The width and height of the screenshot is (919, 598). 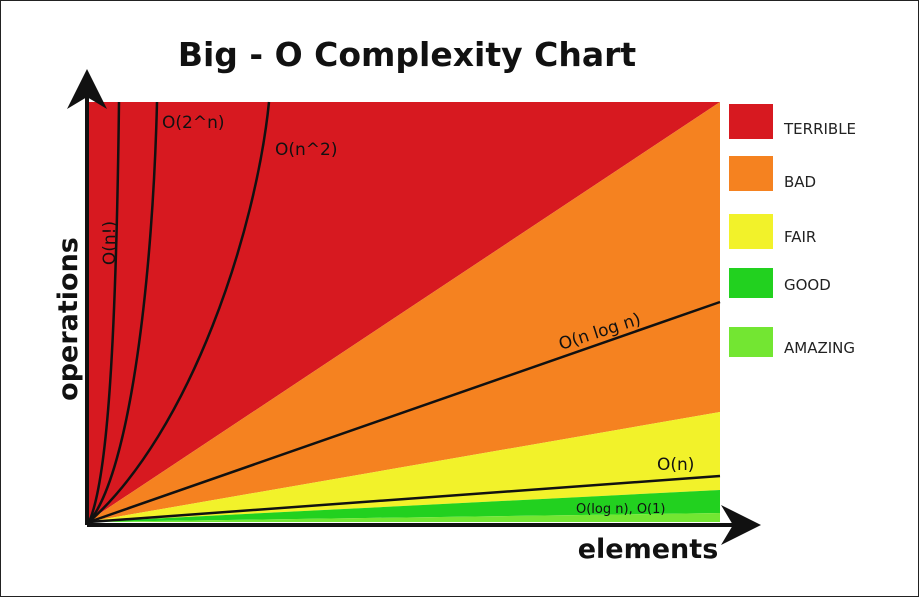 I want to click on label-o-n-factorial: O(n!), so click(x=110, y=243).